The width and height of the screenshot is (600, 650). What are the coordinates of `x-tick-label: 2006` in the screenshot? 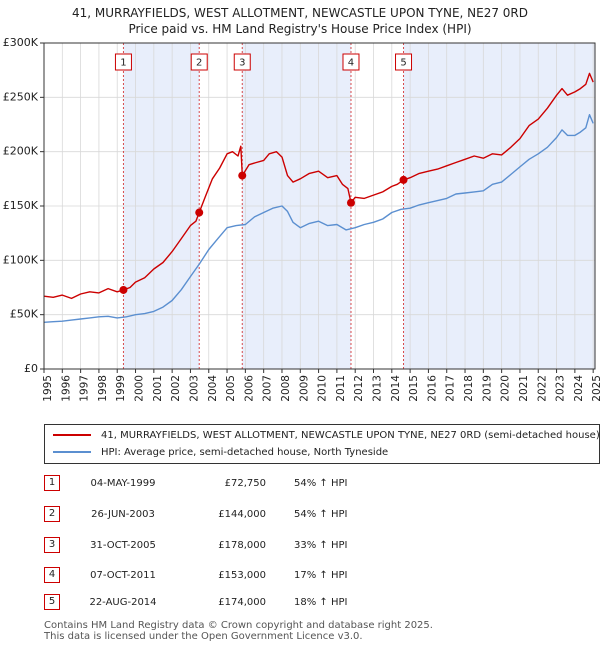 It's located at (249, 388).